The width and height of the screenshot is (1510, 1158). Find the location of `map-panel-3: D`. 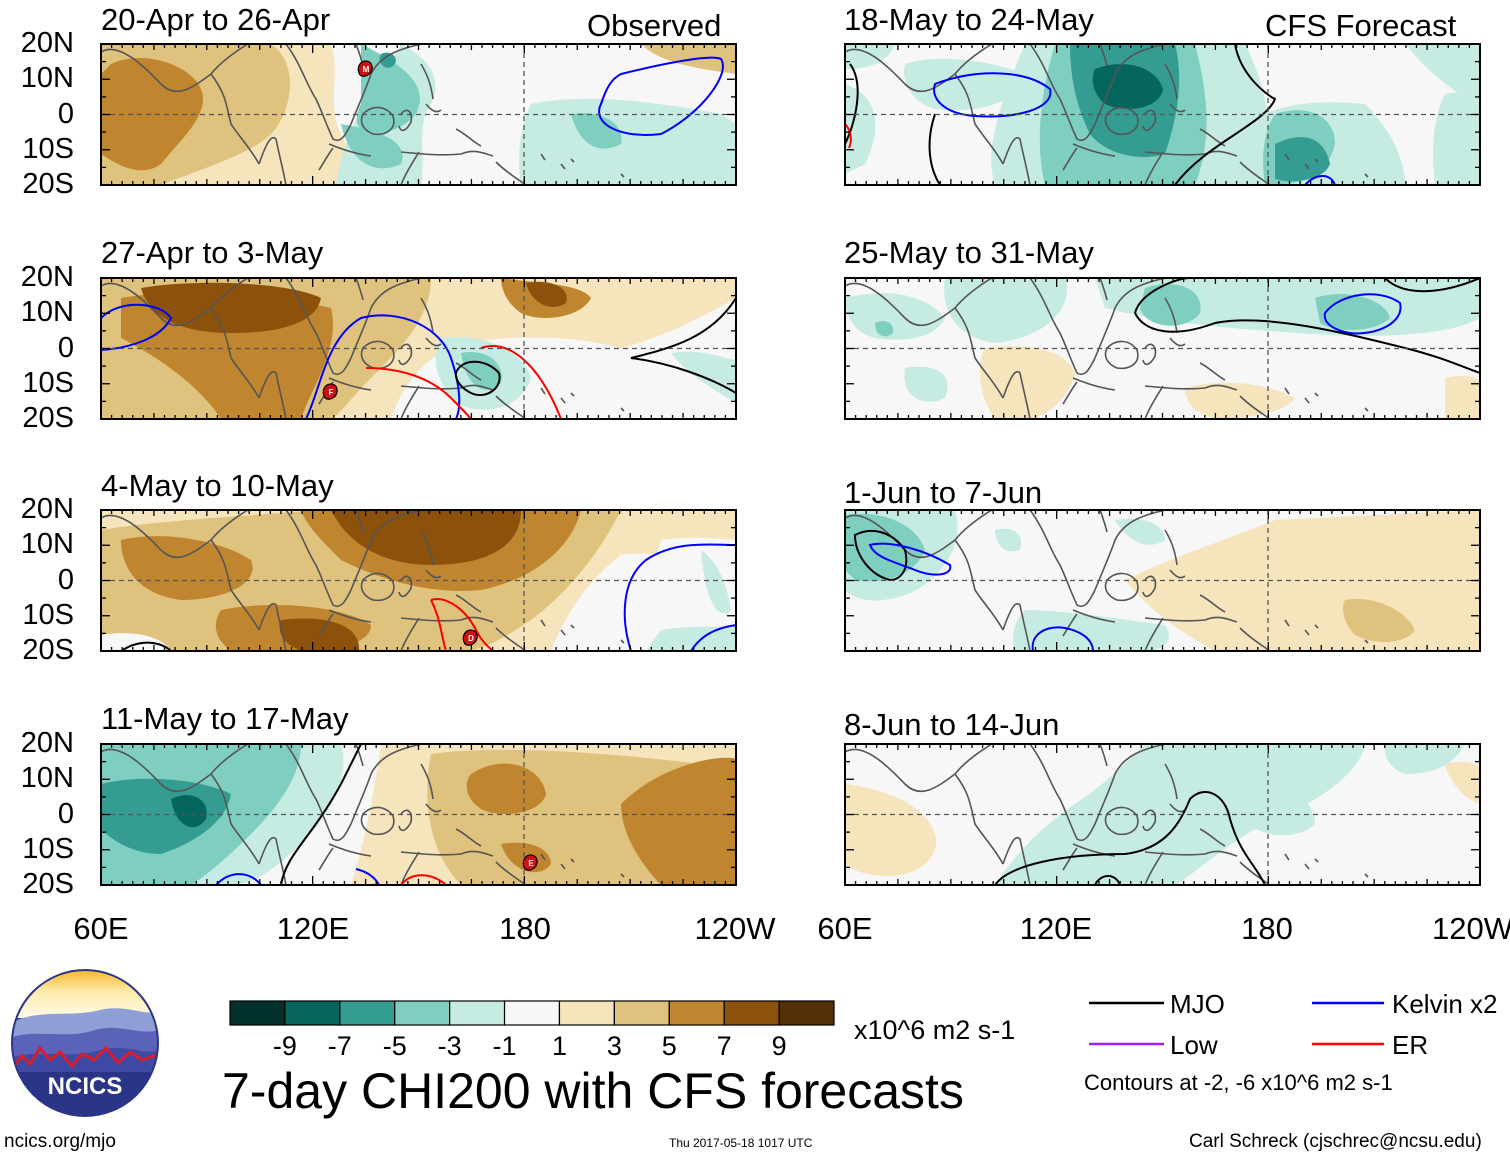

map-panel-3: D is located at coordinates (418, 580).